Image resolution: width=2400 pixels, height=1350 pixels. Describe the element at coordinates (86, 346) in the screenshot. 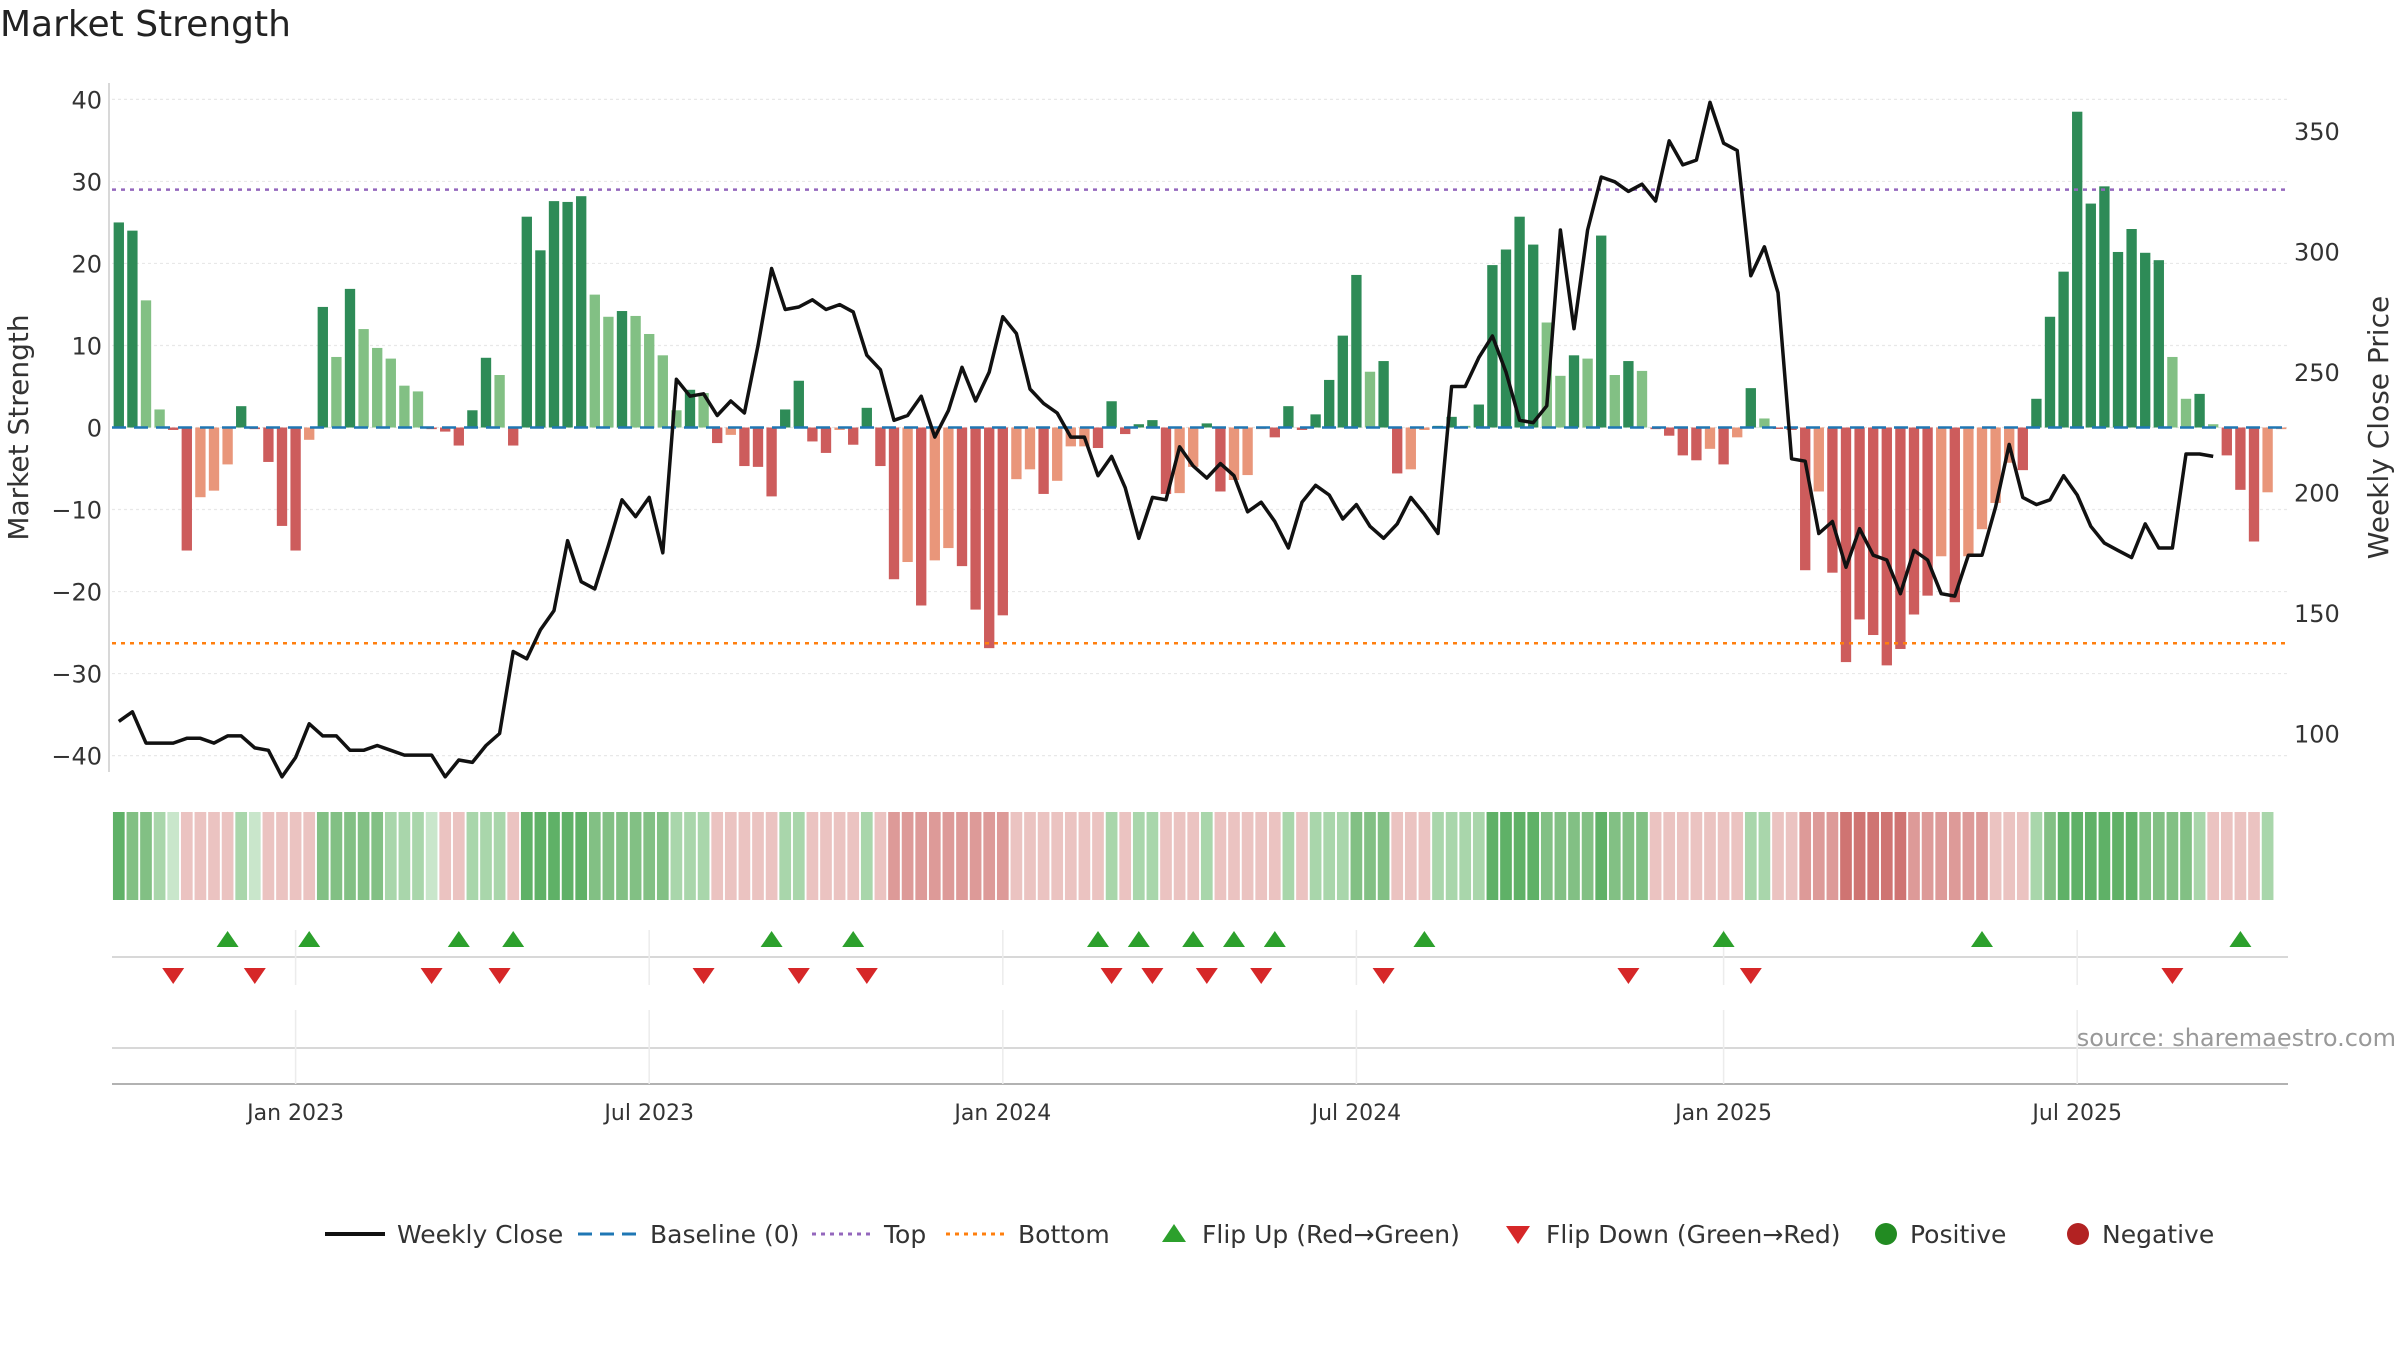

I see `y-tick-label: 10` at that location.